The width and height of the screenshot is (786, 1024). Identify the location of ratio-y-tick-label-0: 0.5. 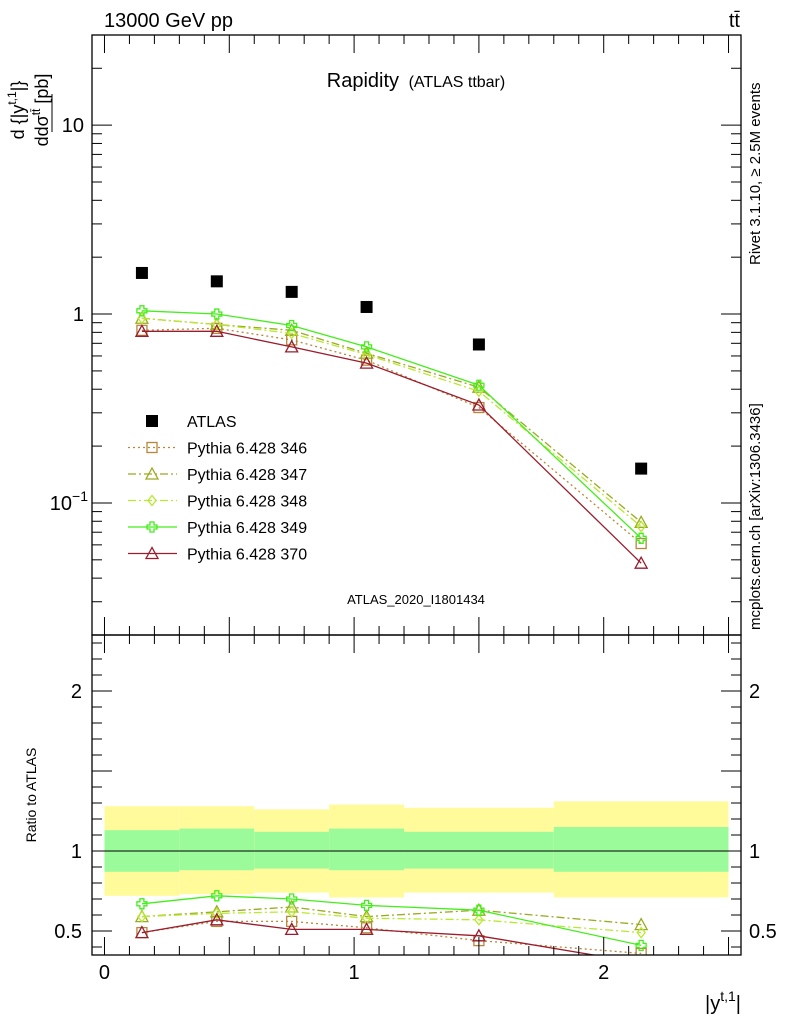
(68, 932).